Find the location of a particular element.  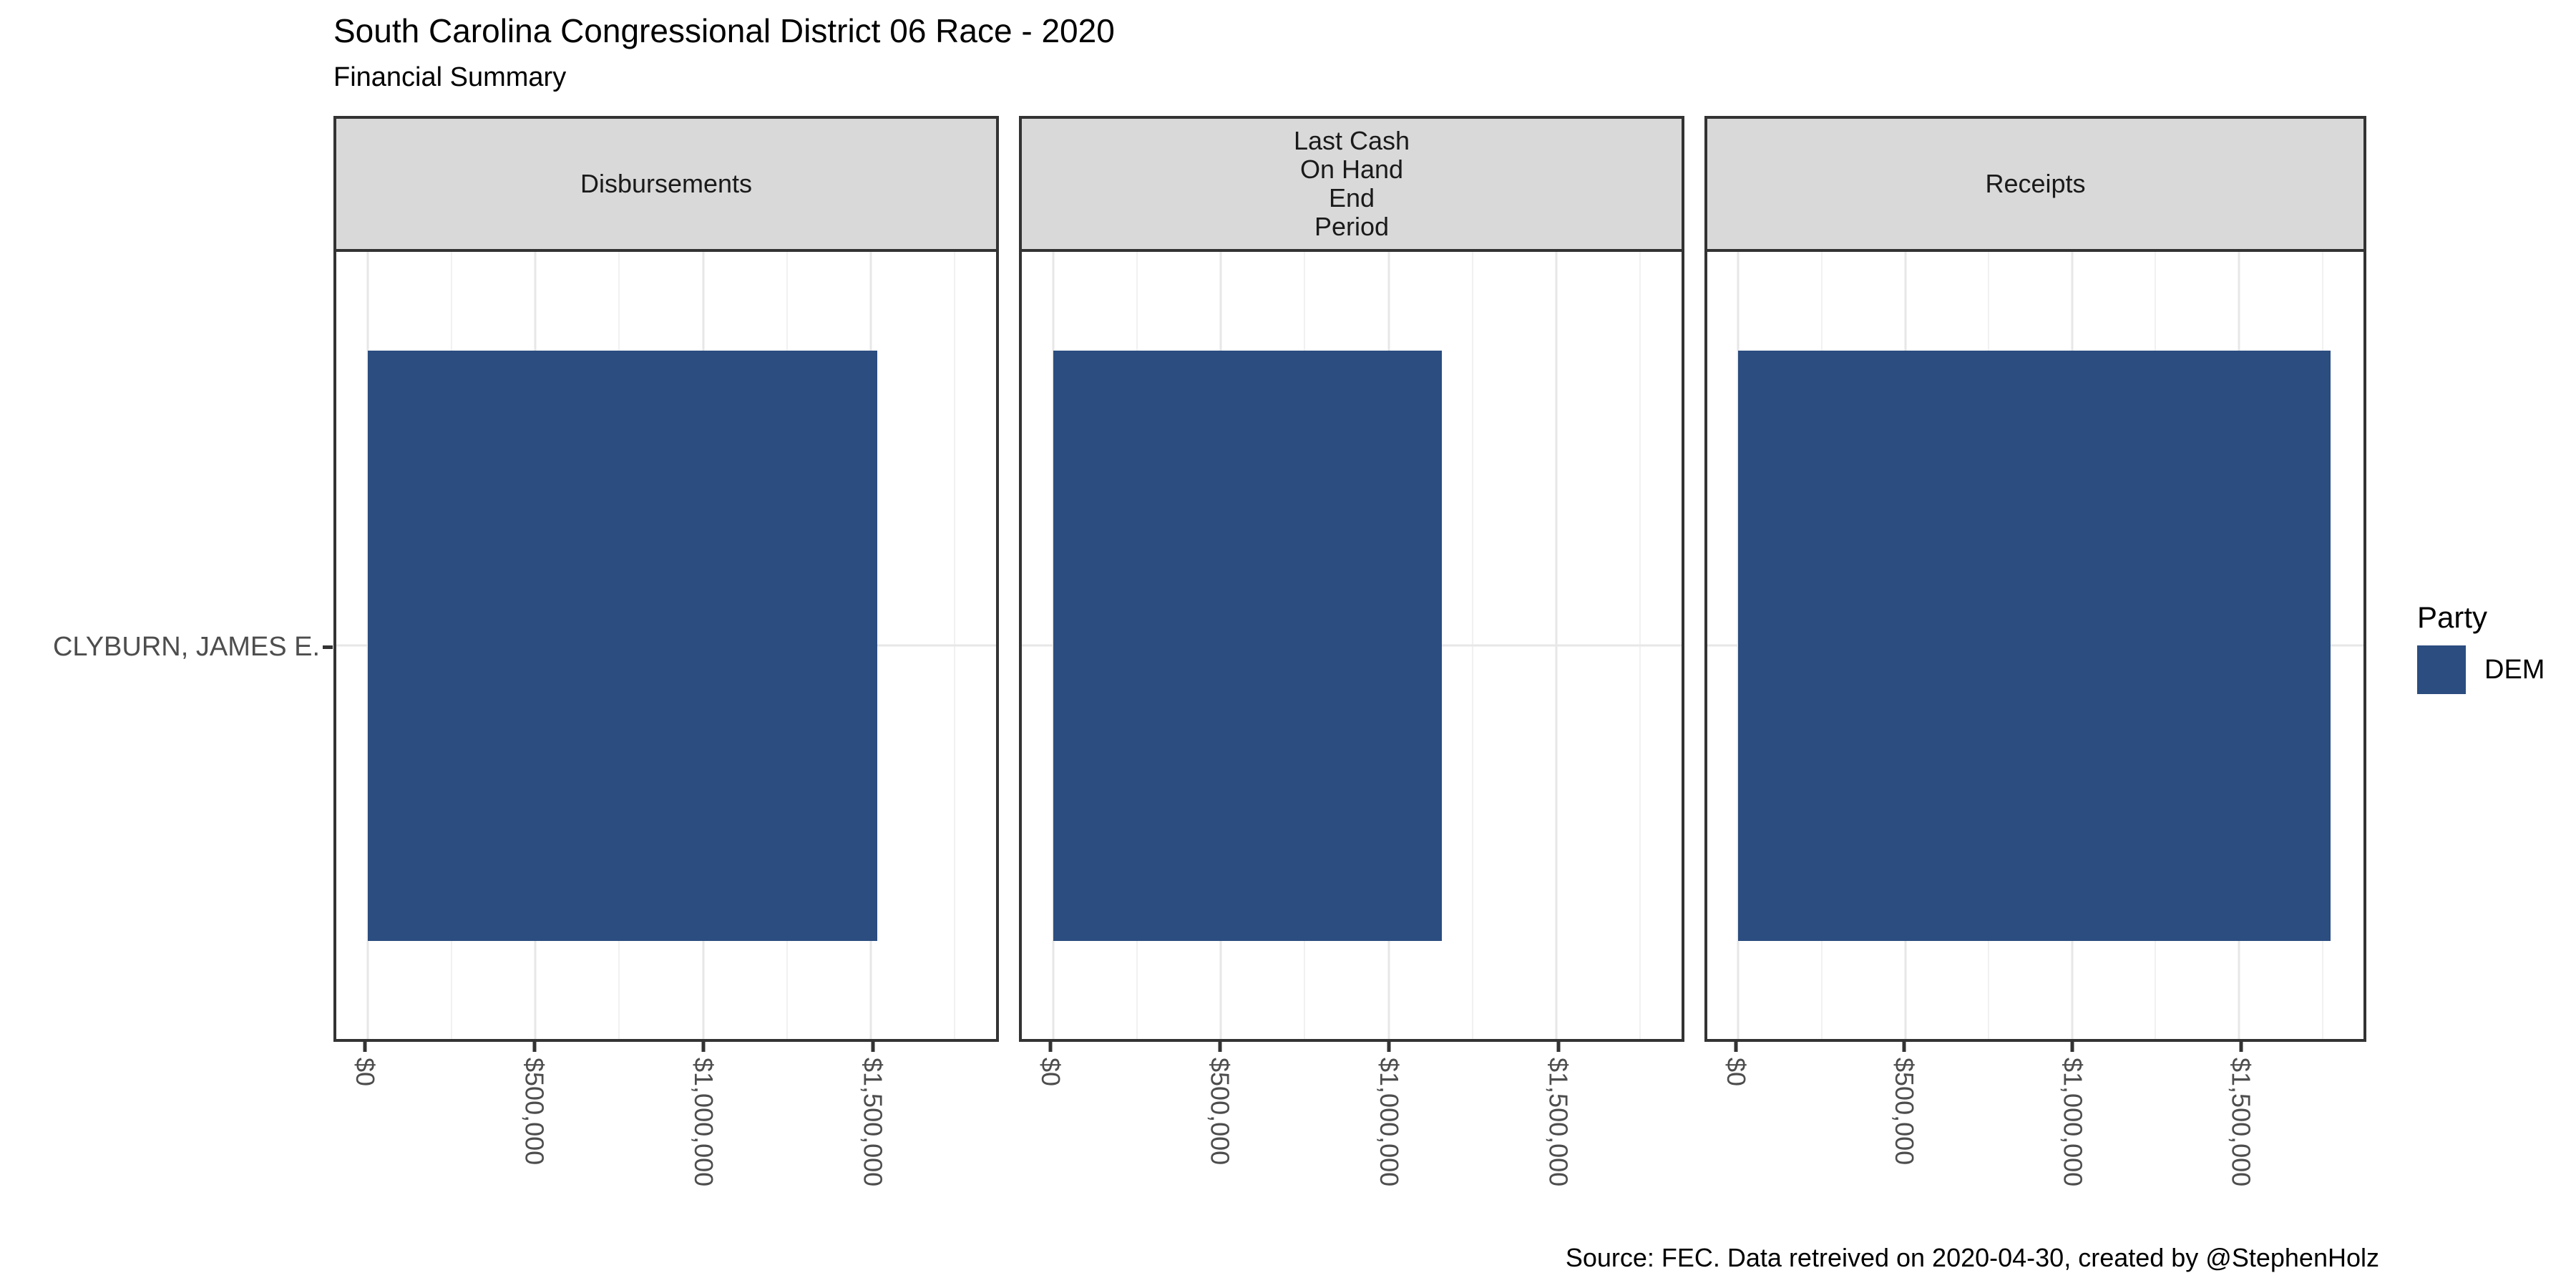

legend-label-dem: DEM is located at coordinates (2514, 669).